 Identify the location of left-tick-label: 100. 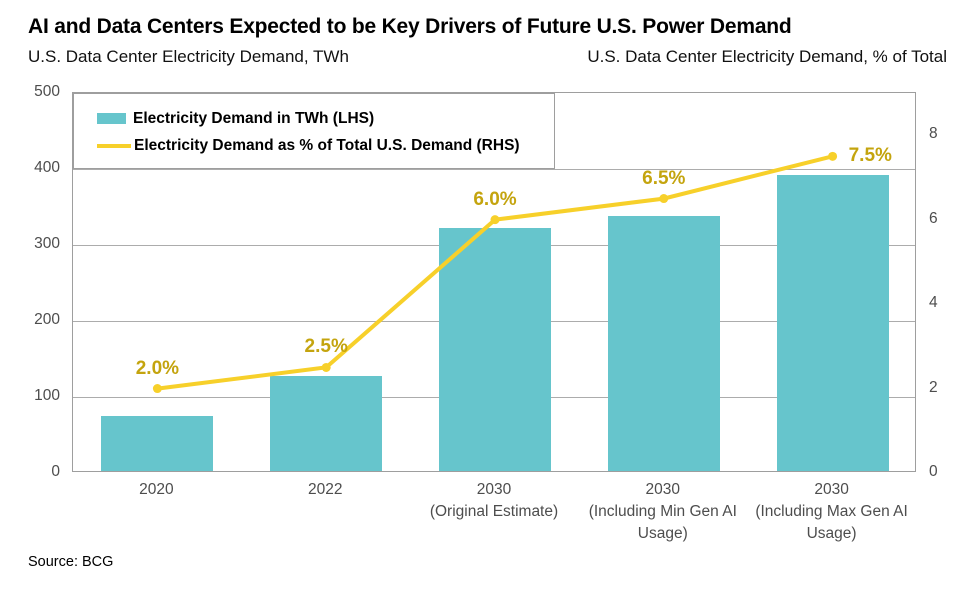
(47, 395).